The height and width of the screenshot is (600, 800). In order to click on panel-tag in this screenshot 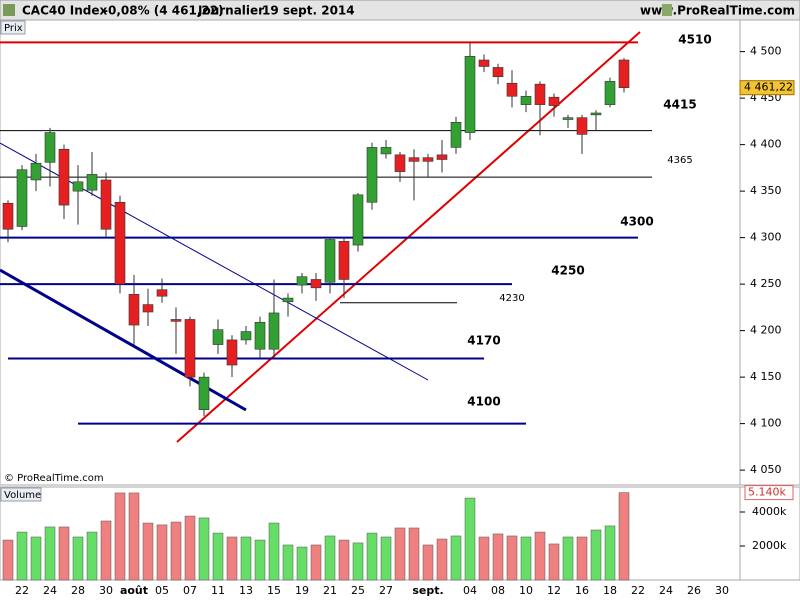, I will do `click(13, 27)`.